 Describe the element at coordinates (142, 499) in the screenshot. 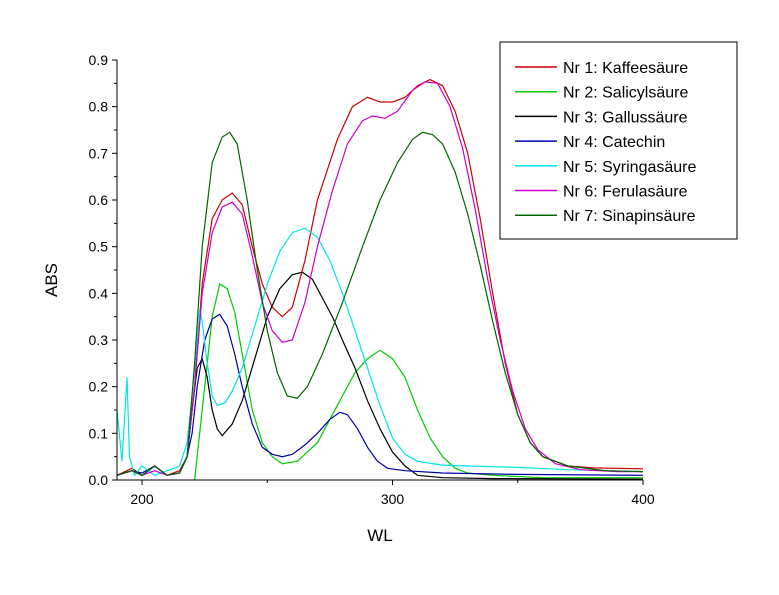

I see `x-tick-label: 200` at that location.